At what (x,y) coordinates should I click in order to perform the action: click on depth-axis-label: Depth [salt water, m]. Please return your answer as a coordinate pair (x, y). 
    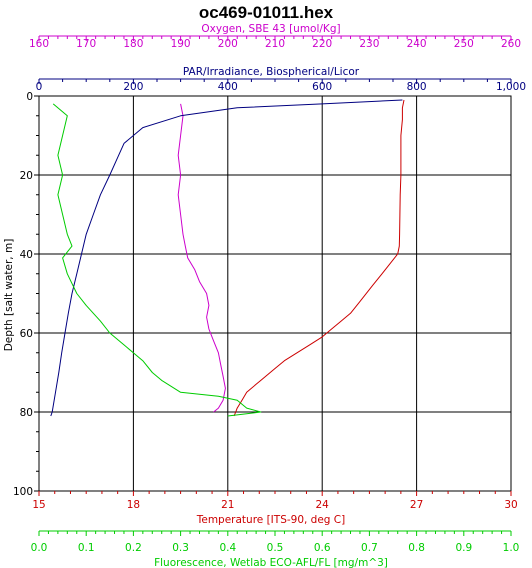
    Looking at the image, I should click on (9, 295).